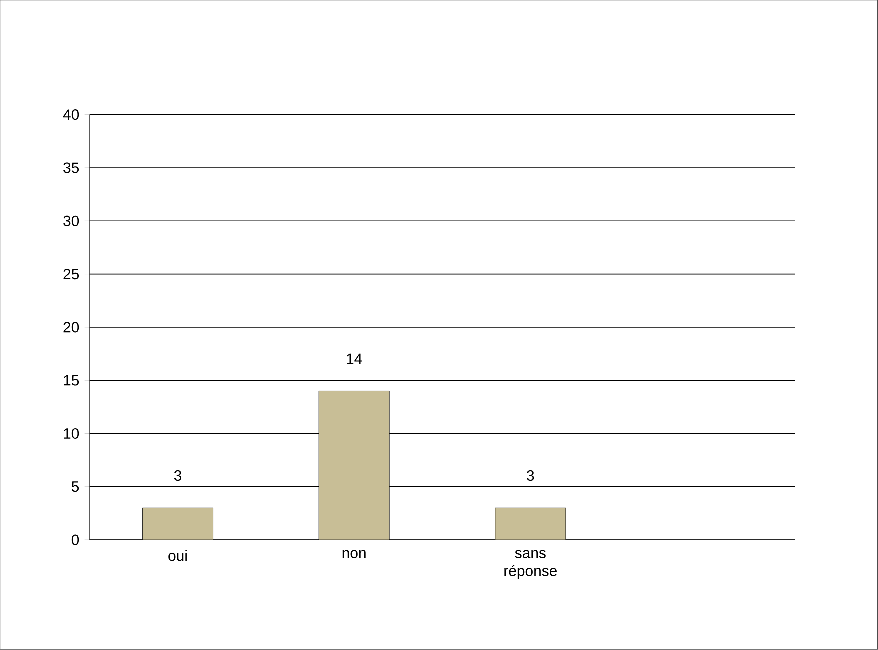 Image resolution: width=878 pixels, height=650 pixels. Describe the element at coordinates (177, 556) in the screenshot. I see `x-tick-label: oui` at that location.